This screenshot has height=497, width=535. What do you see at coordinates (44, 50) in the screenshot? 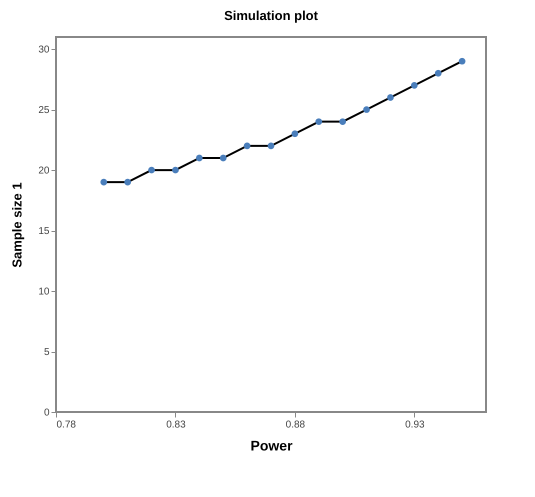
I see `y-tick-label: 30` at bounding box center [44, 50].